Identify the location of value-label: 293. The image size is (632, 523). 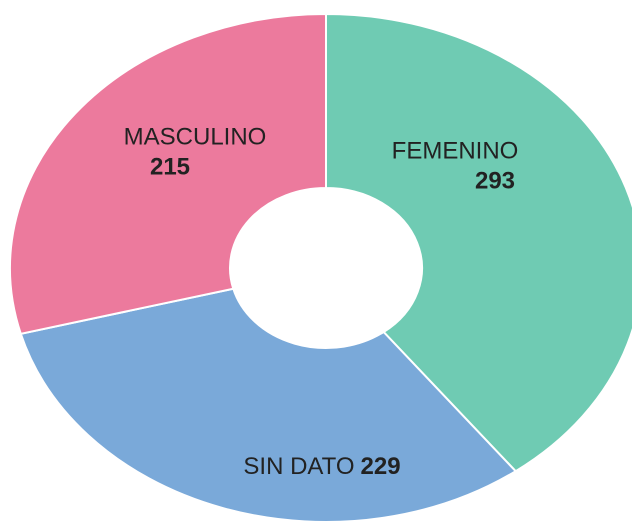
(495, 180).